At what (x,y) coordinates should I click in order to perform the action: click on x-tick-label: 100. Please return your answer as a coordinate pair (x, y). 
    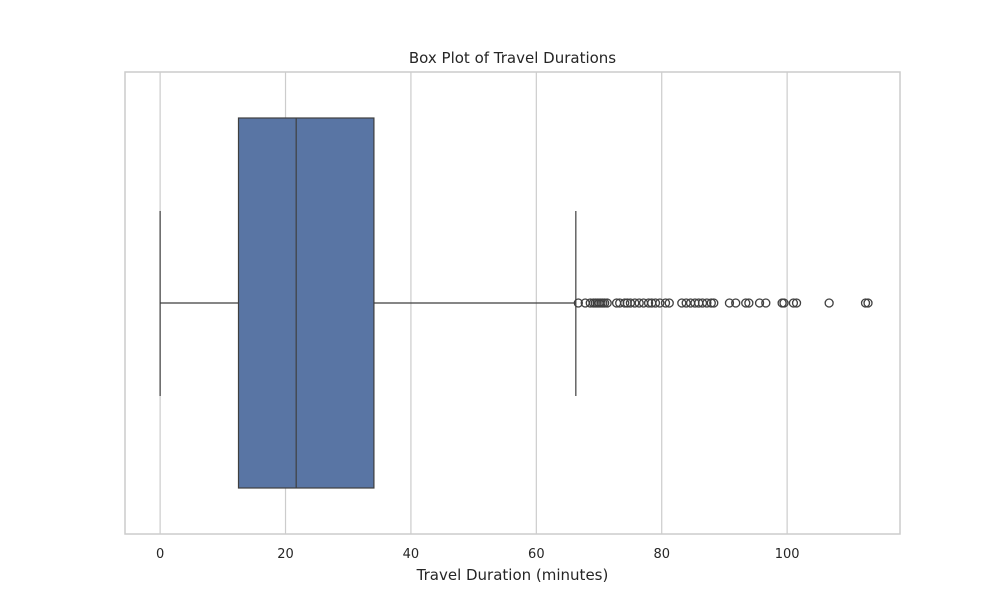
    Looking at the image, I should click on (787, 554).